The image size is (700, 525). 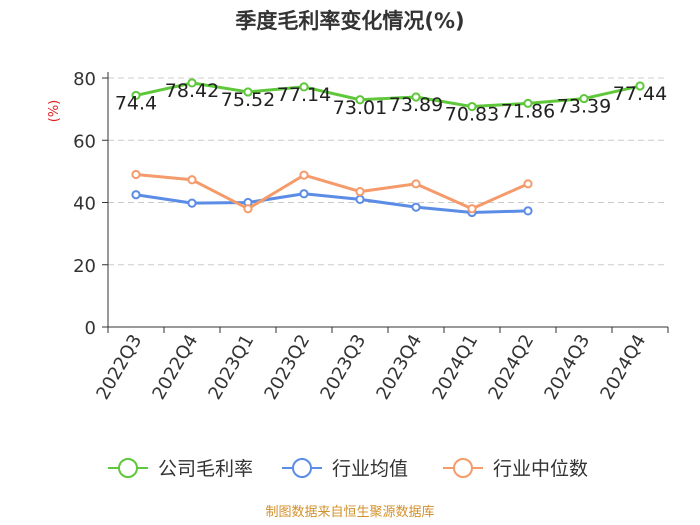 What do you see at coordinates (175, 367) in the screenshot?
I see `x-tick-label: 2022Q4` at bounding box center [175, 367].